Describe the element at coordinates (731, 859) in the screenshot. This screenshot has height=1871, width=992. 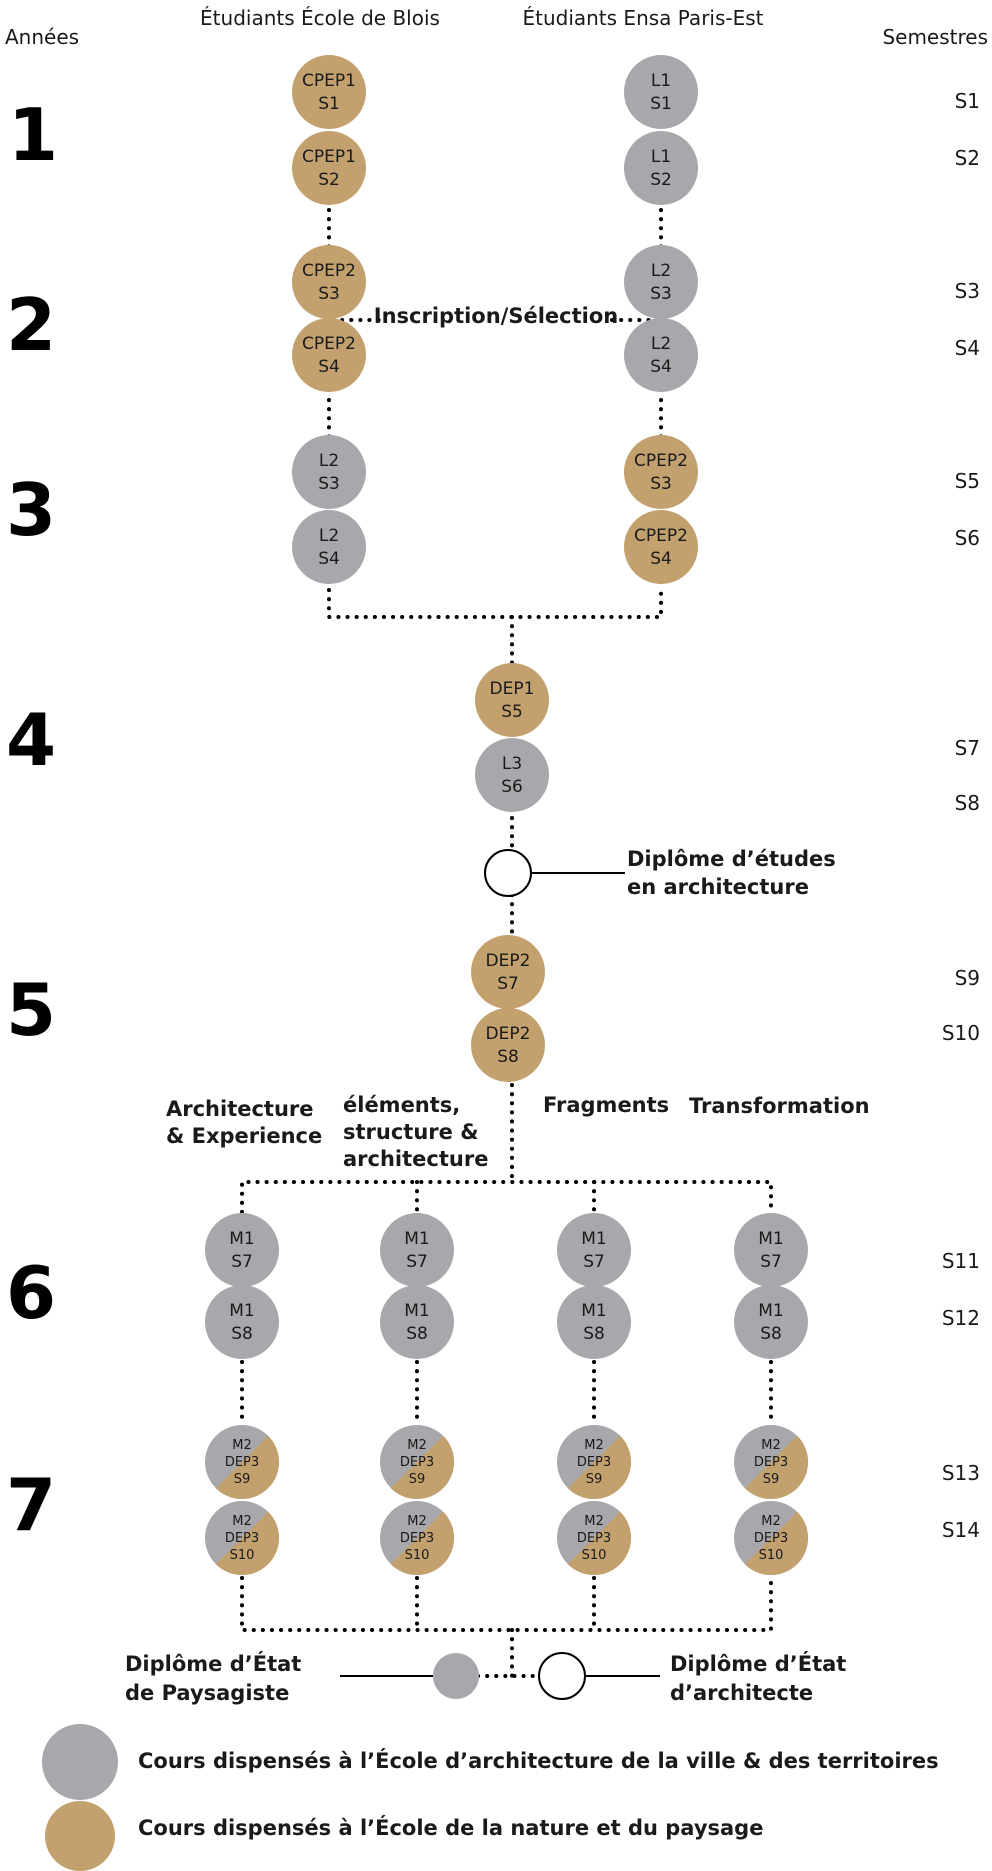
I see `dea-label-line1: Diplôme d’études` at that location.